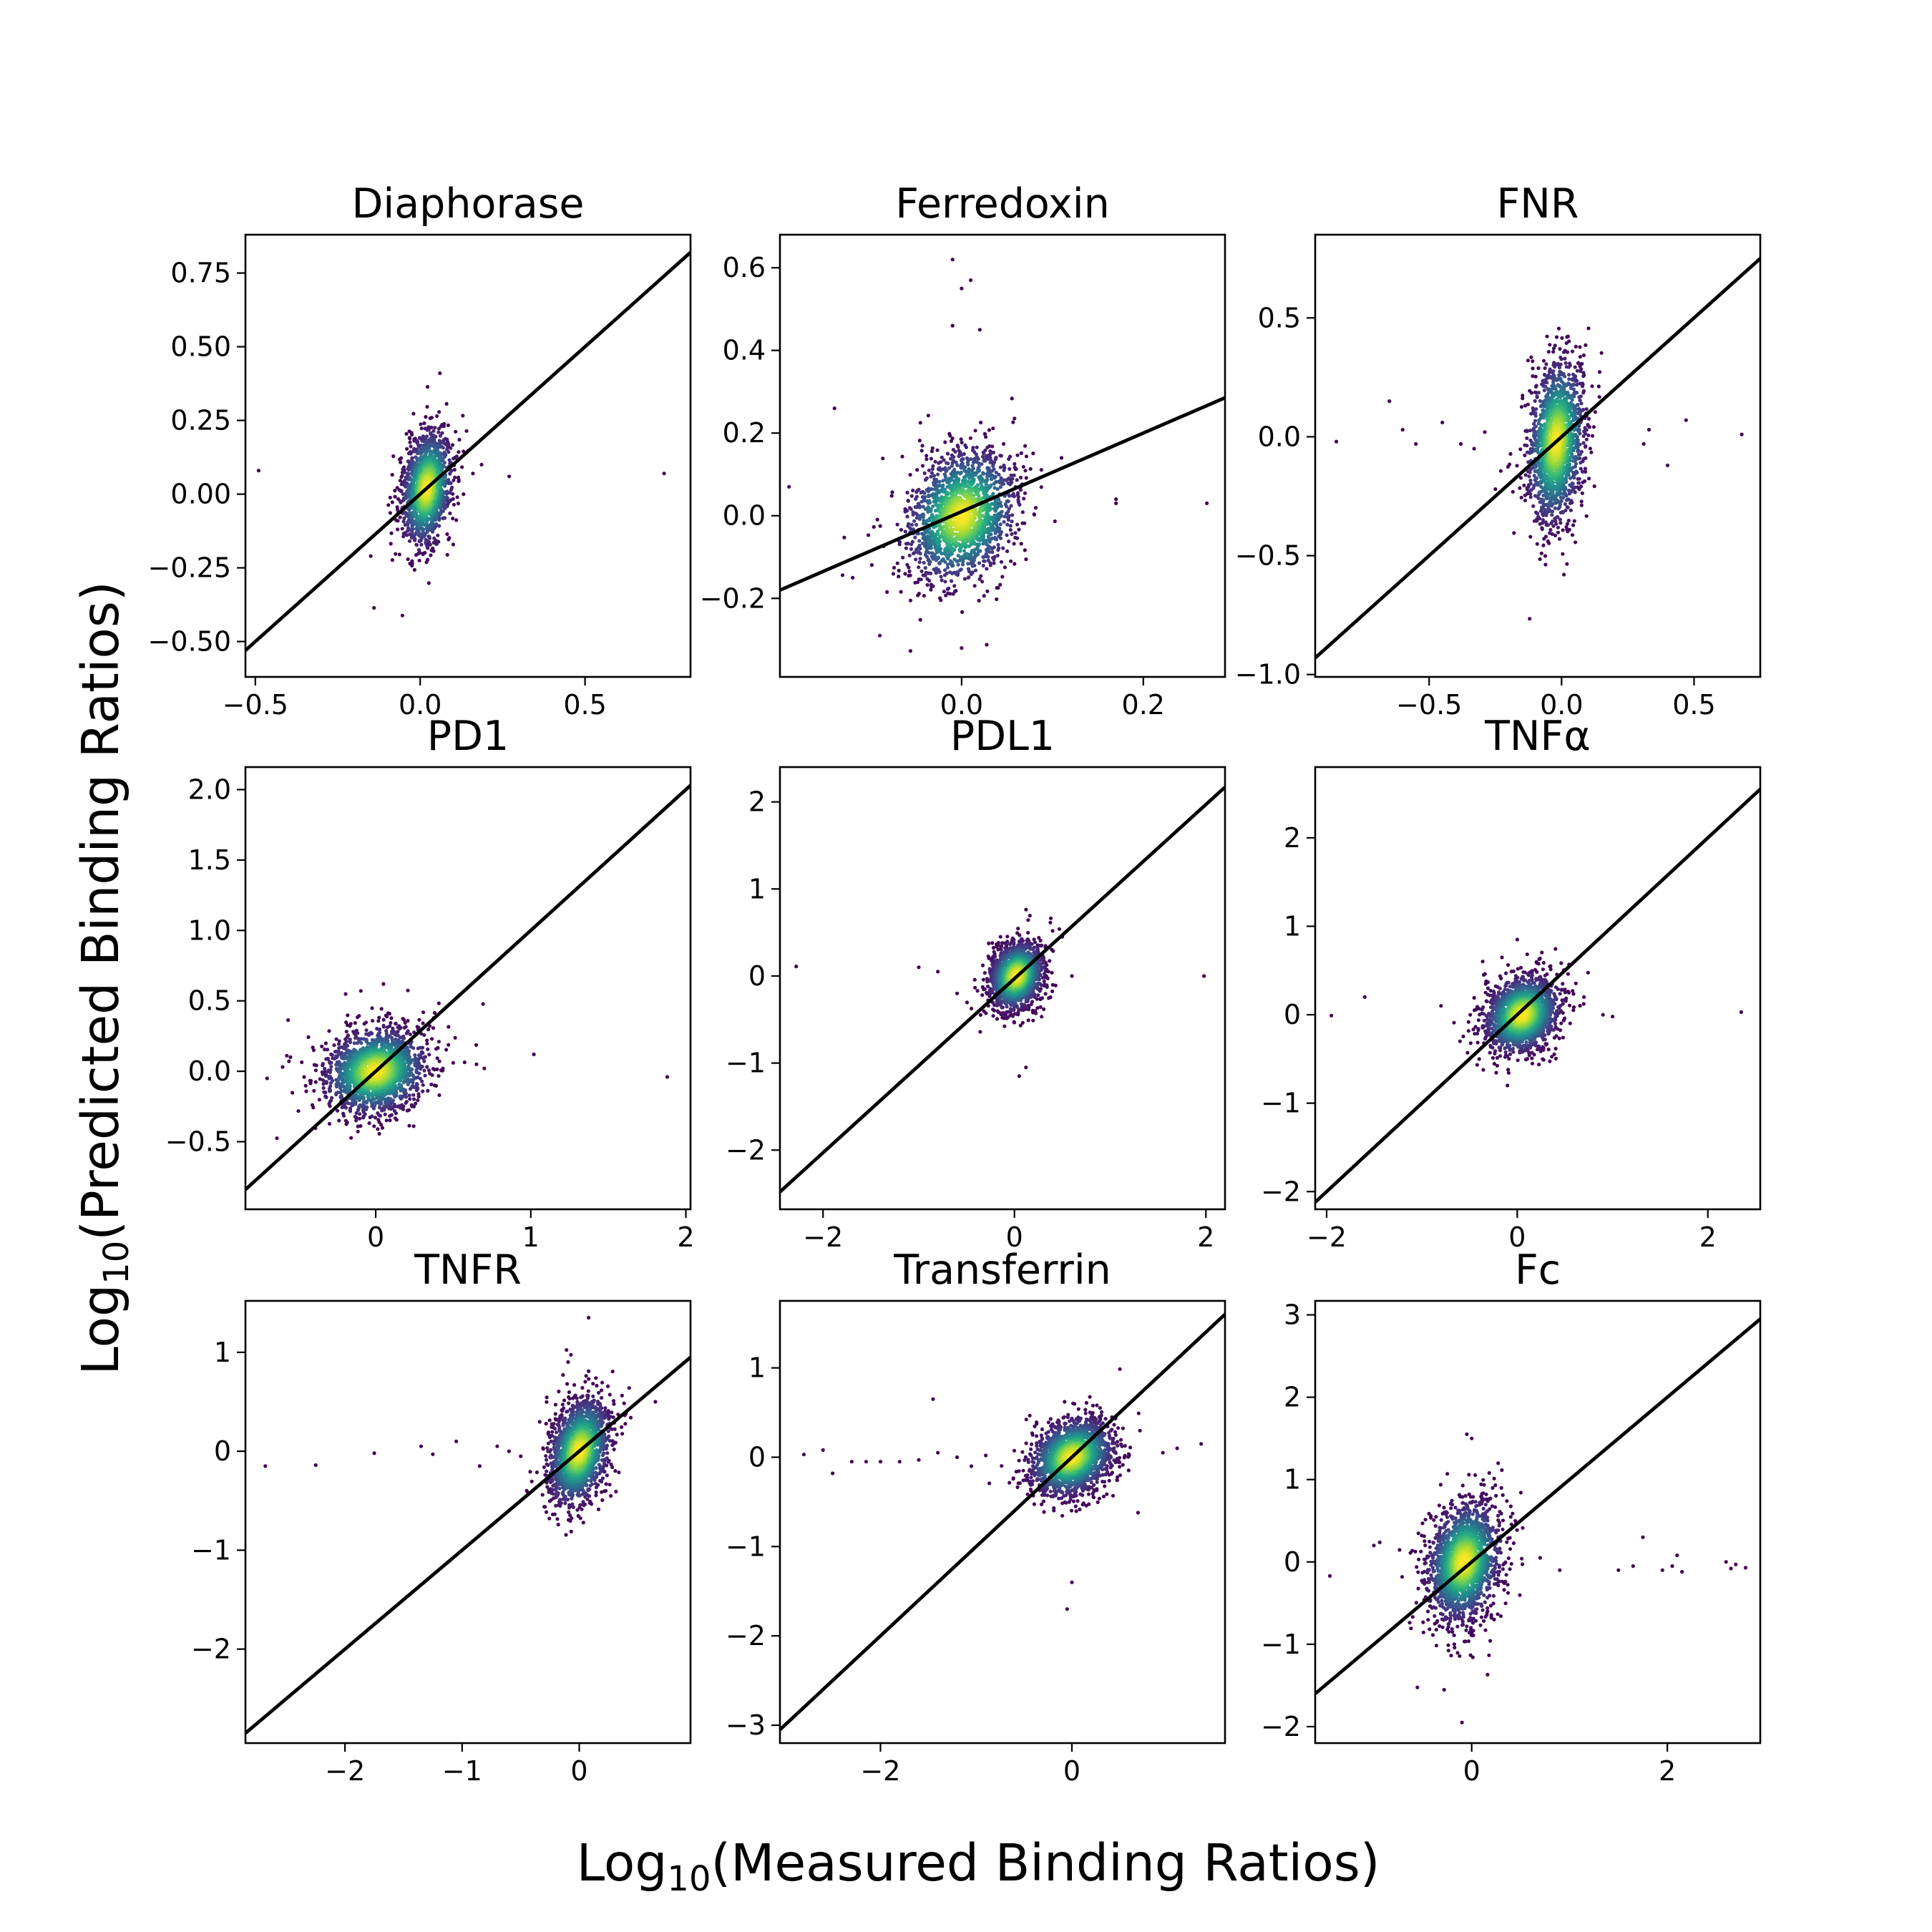 The width and height of the screenshot is (1932, 1932). What do you see at coordinates (255, 705) in the screenshot?
I see `x-tick-label: −0.5` at bounding box center [255, 705].